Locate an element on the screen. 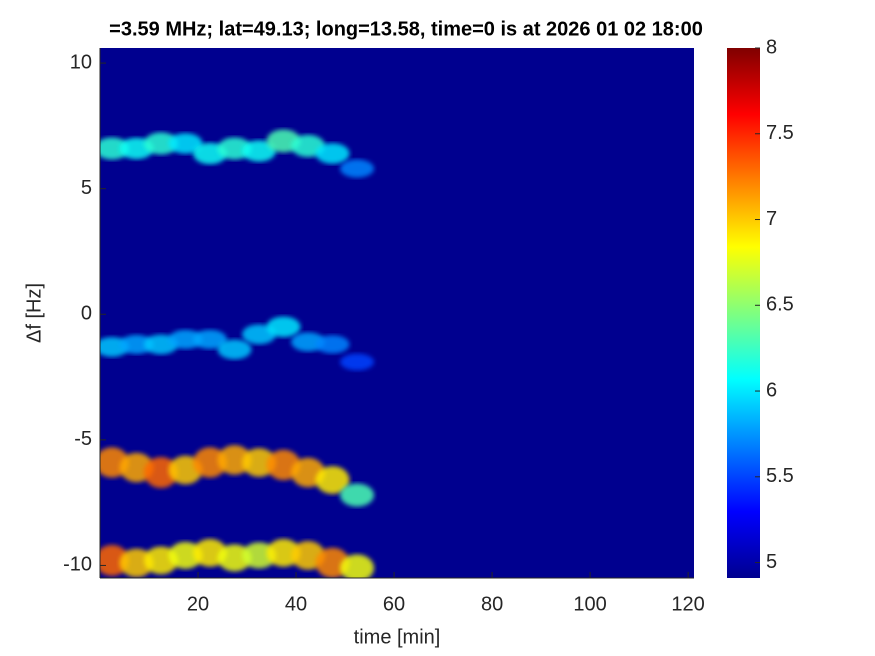 This screenshot has height=656, width=875. x-tick-label: 80 is located at coordinates (492, 604).